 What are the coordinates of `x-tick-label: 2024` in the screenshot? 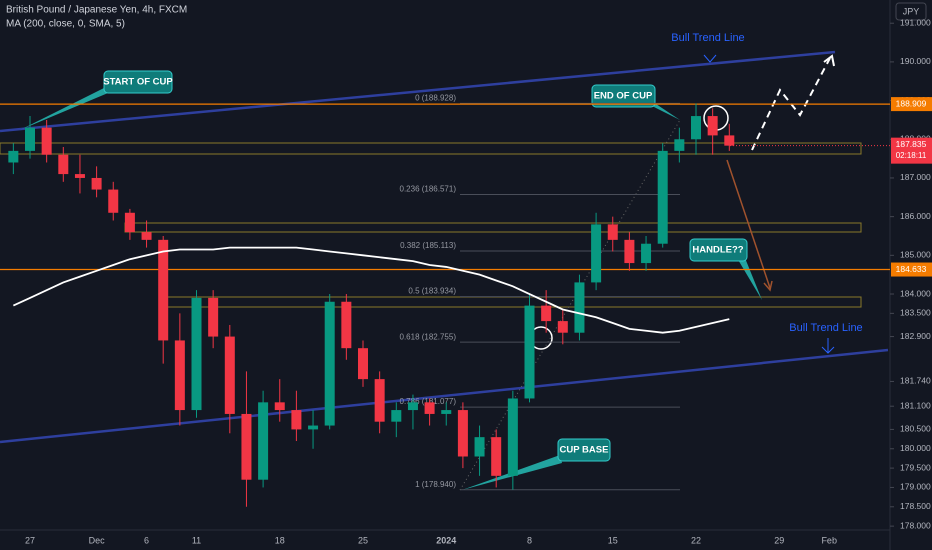 It's located at (446, 540).